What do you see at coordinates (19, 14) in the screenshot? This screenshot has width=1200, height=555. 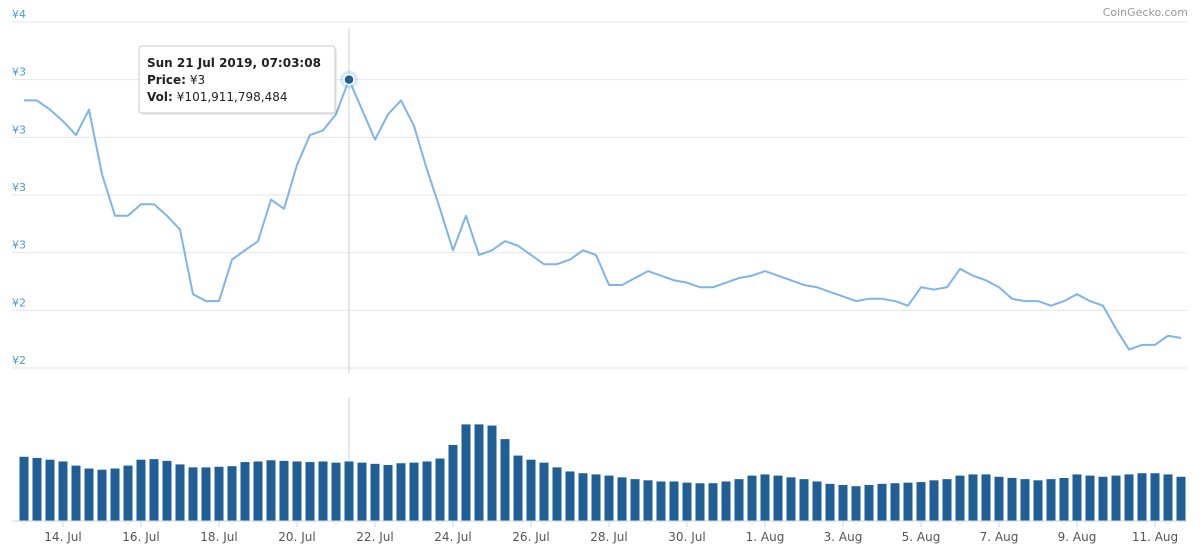 I see `y-tick-label: ¥4` at bounding box center [19, 14].